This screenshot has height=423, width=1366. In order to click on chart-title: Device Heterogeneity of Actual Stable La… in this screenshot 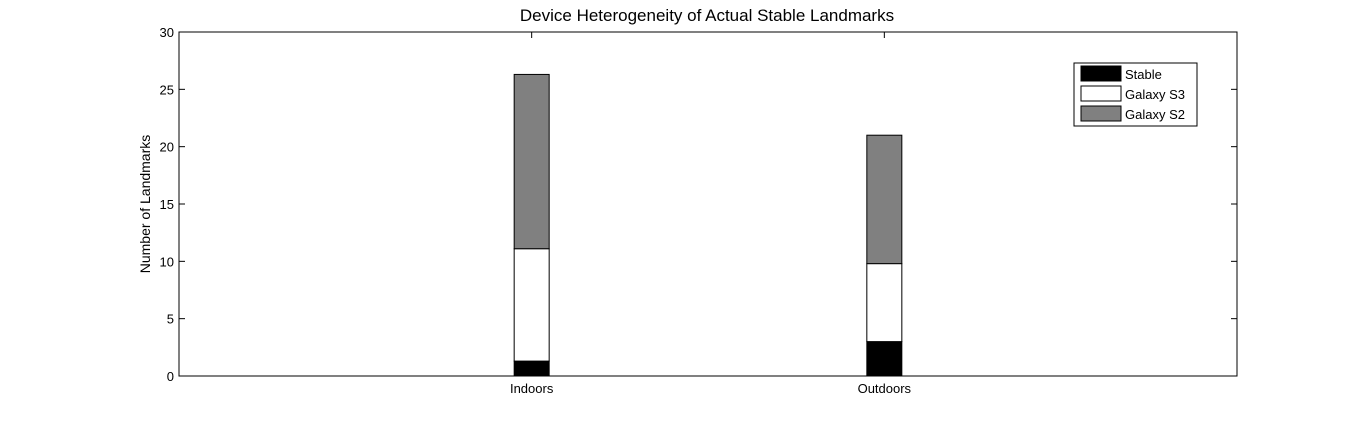, I will do `click(707, 15)`.